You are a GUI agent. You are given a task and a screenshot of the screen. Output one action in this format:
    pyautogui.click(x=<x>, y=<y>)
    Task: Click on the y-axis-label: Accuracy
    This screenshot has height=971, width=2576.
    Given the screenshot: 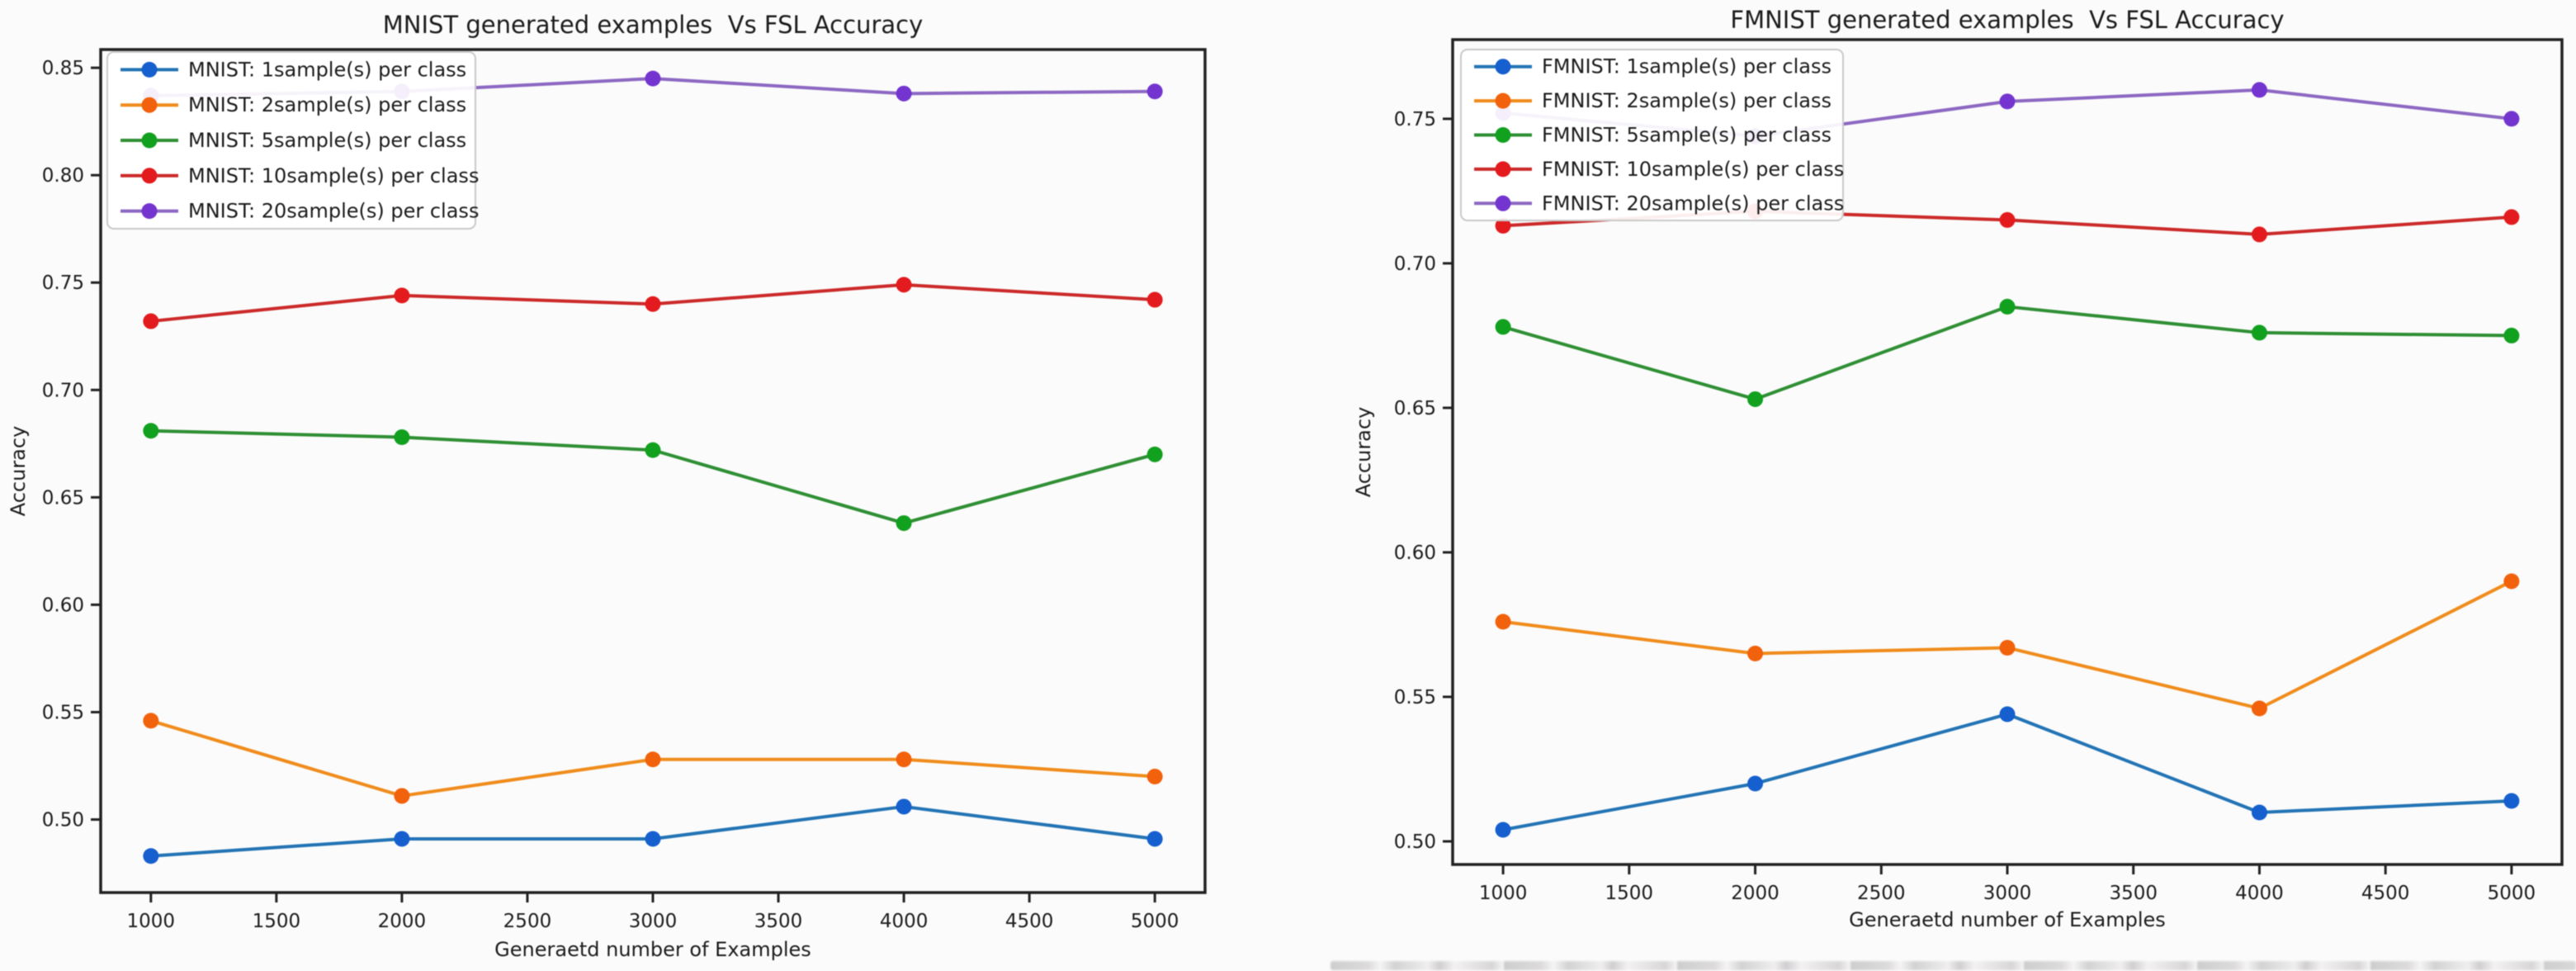 What is the action you would take?
    pyautogui.click(x=18, y=471)
    